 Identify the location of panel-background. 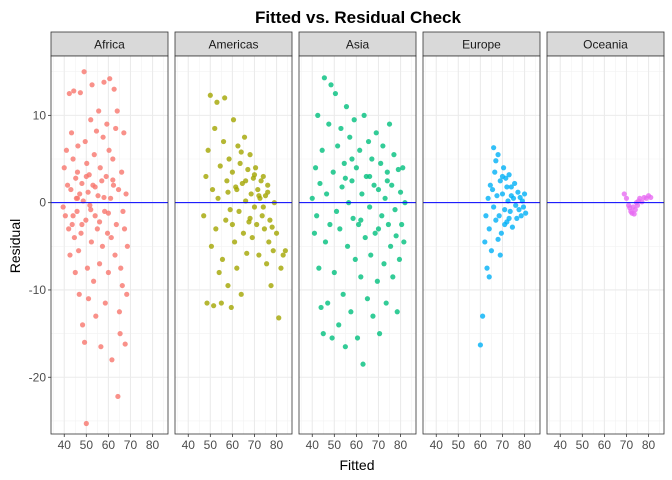
(357, 245).